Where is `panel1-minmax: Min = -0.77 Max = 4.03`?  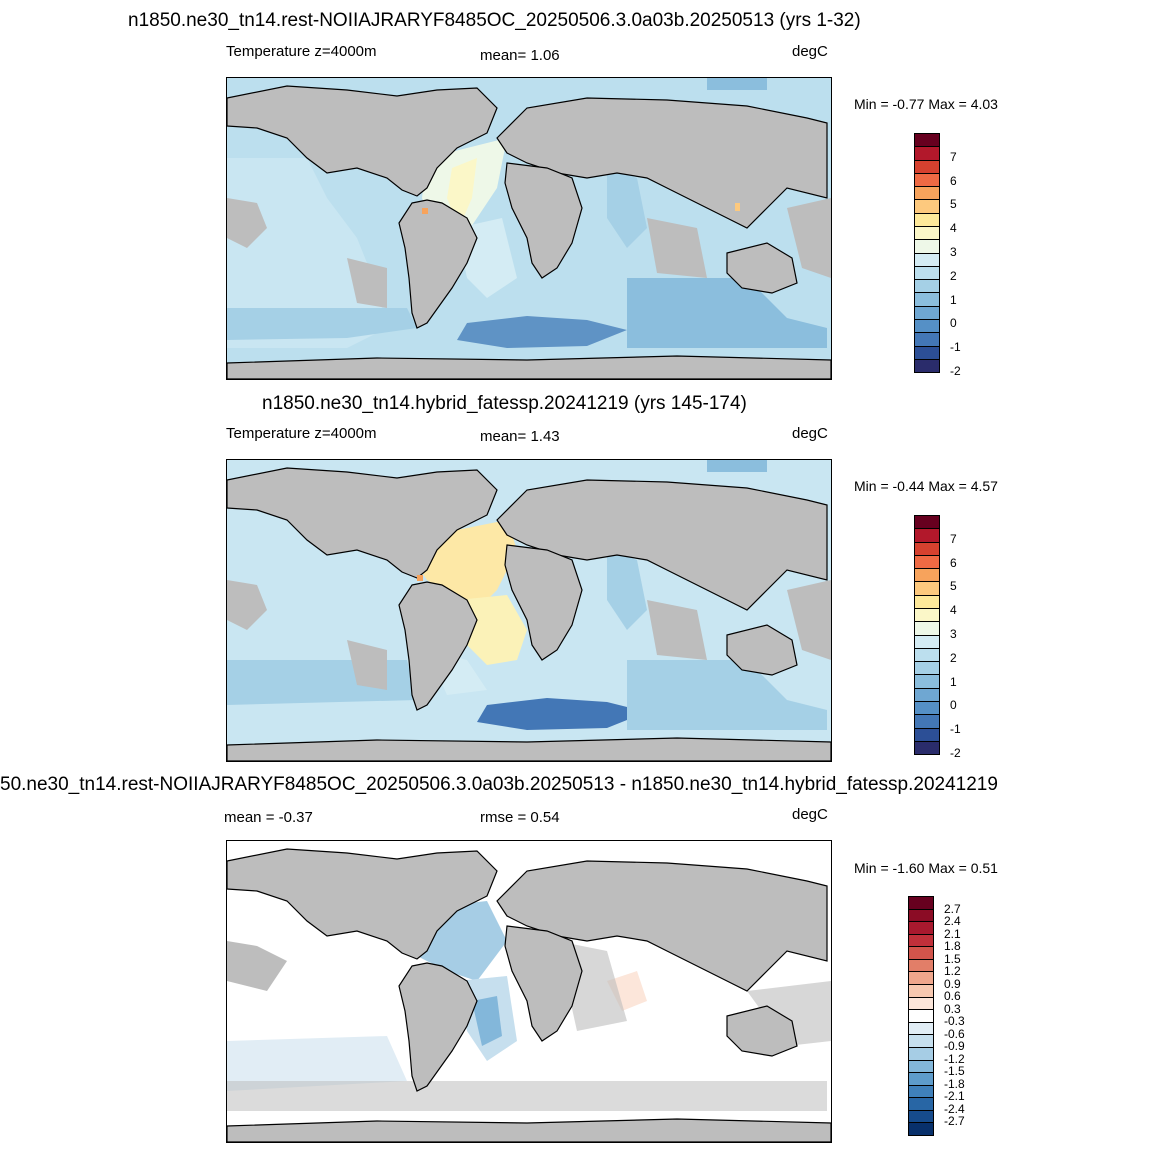 panel1-minmax: Min = -0.77 Max = 4.03 is located at coordinates (926, 104).